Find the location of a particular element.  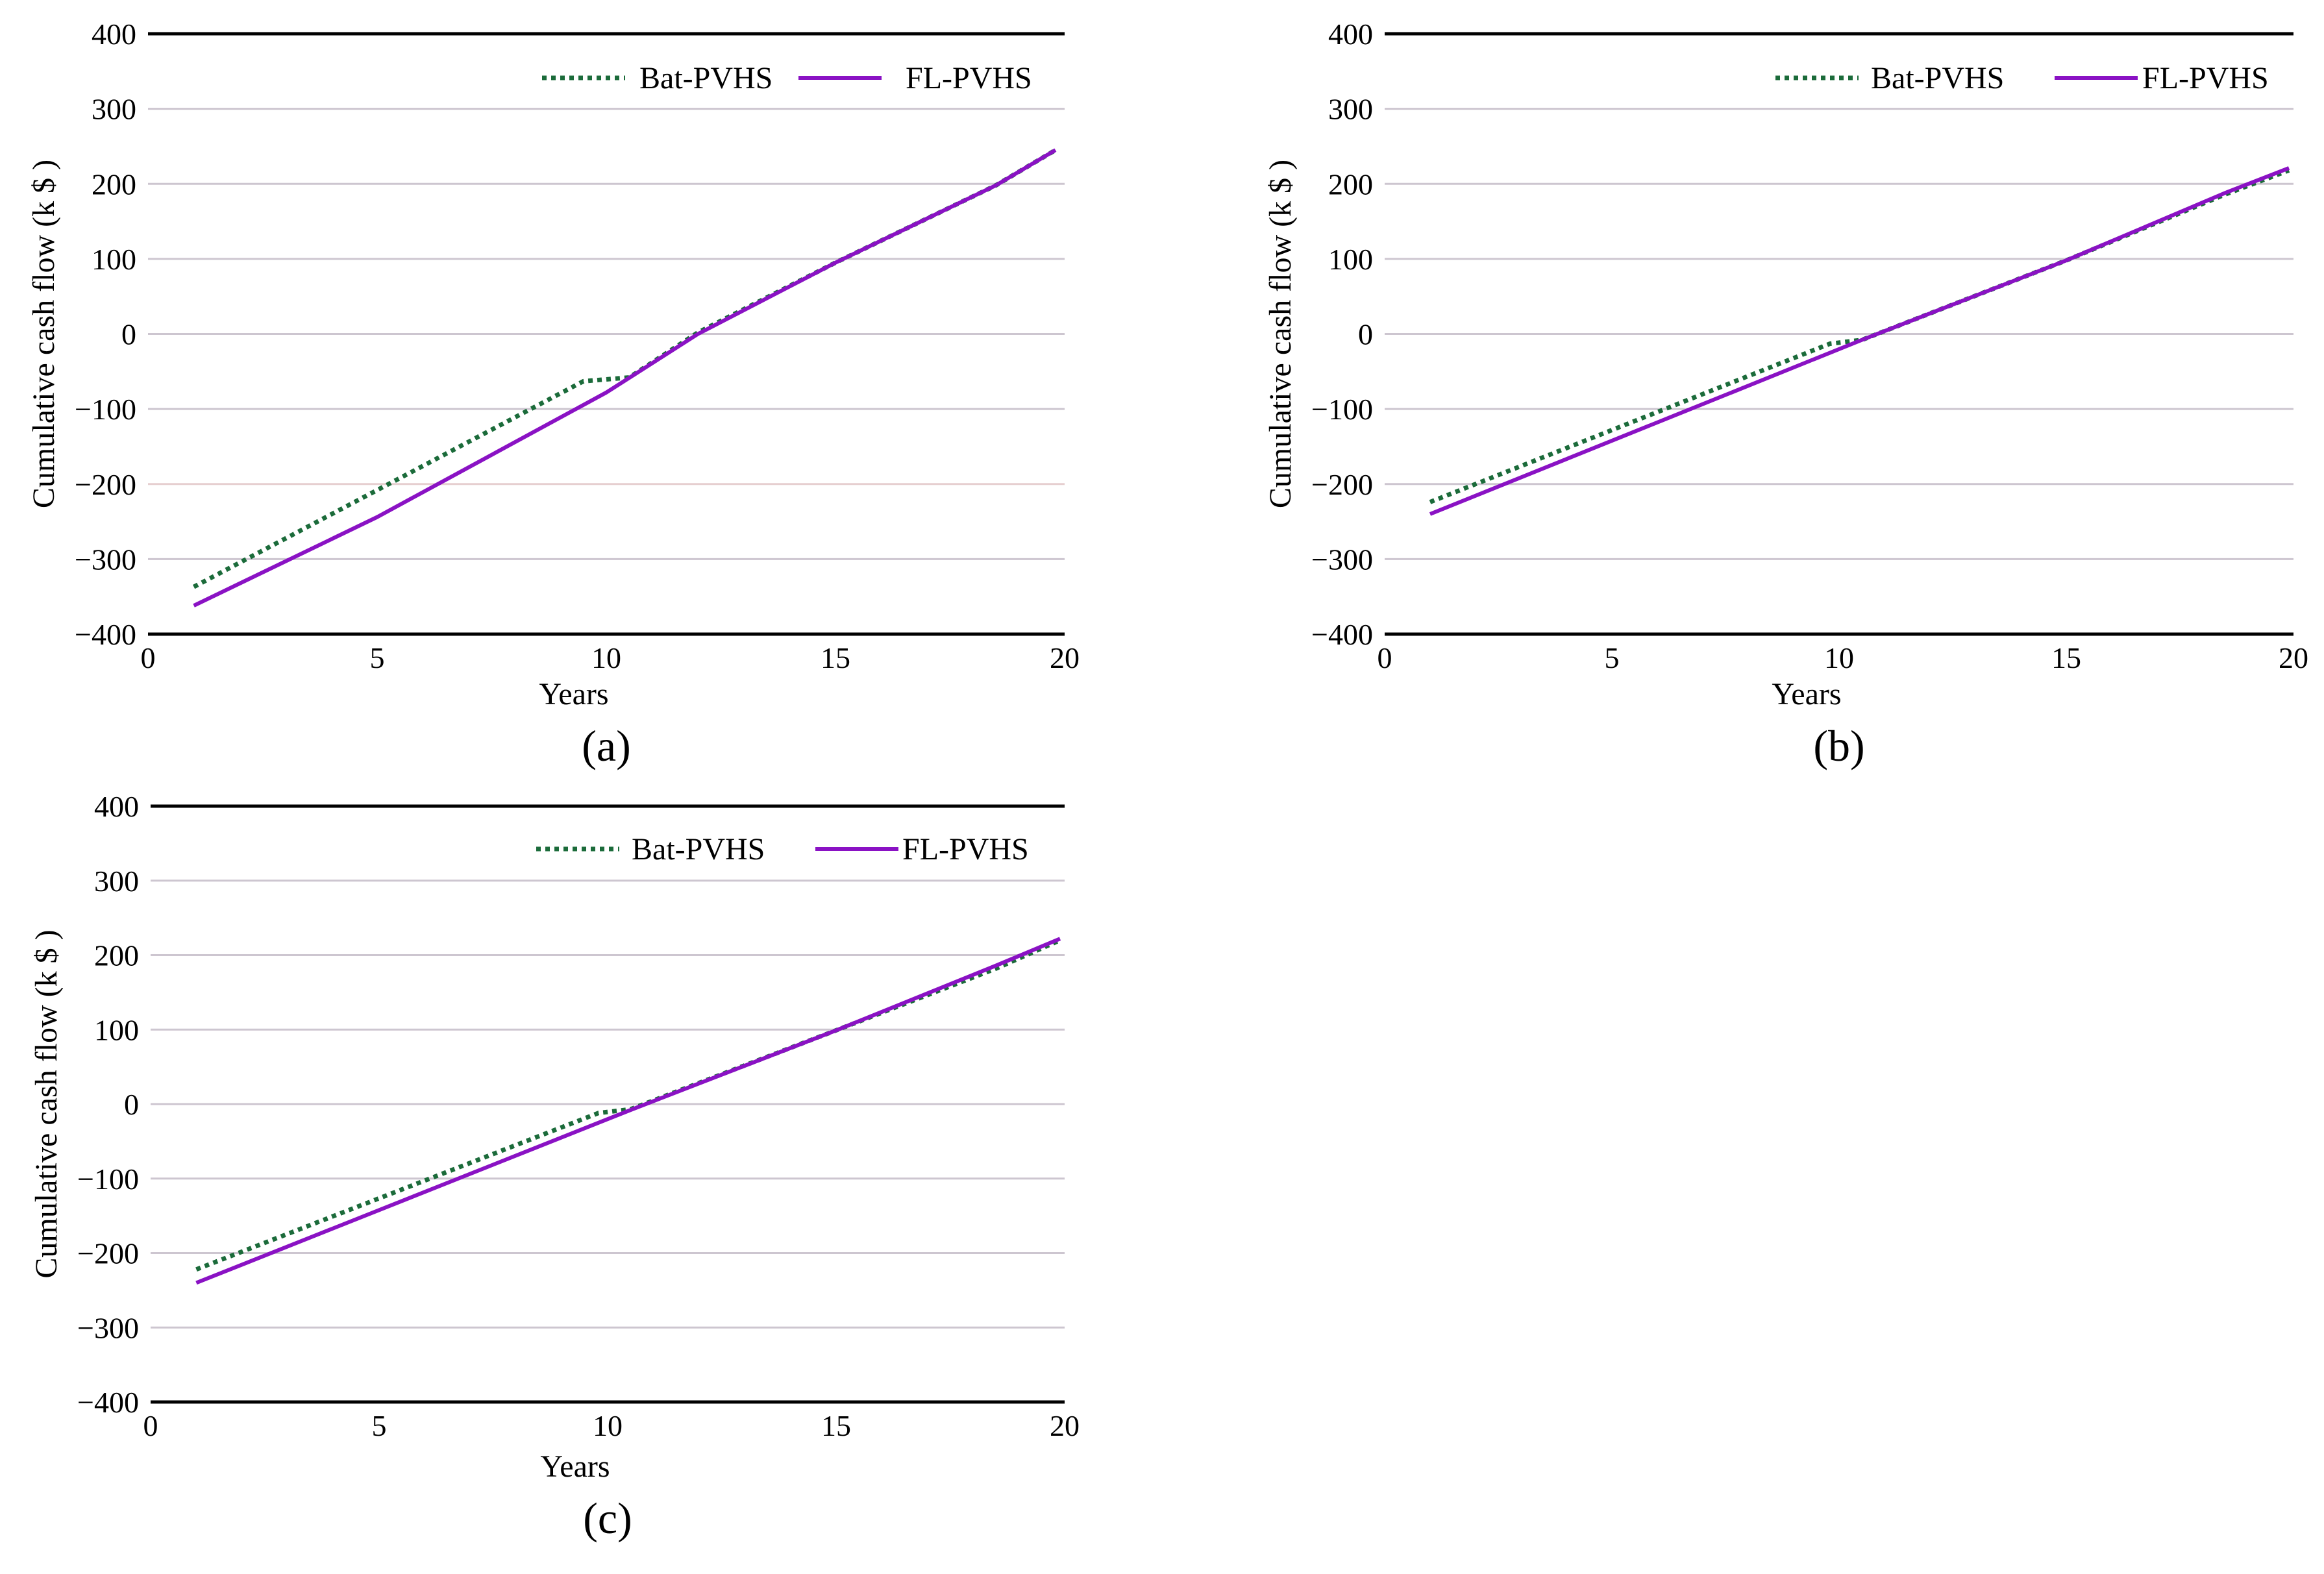

panel-label: (a) is located at coordinates (606, 745).